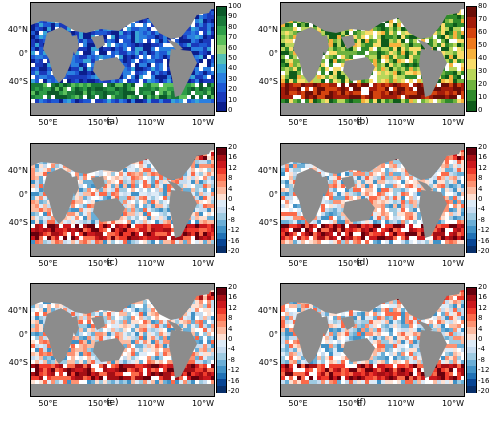  What do you see at coordinates (324, 186) in the screenshot?
I see `land-mass` at bounding box center [324, 186].